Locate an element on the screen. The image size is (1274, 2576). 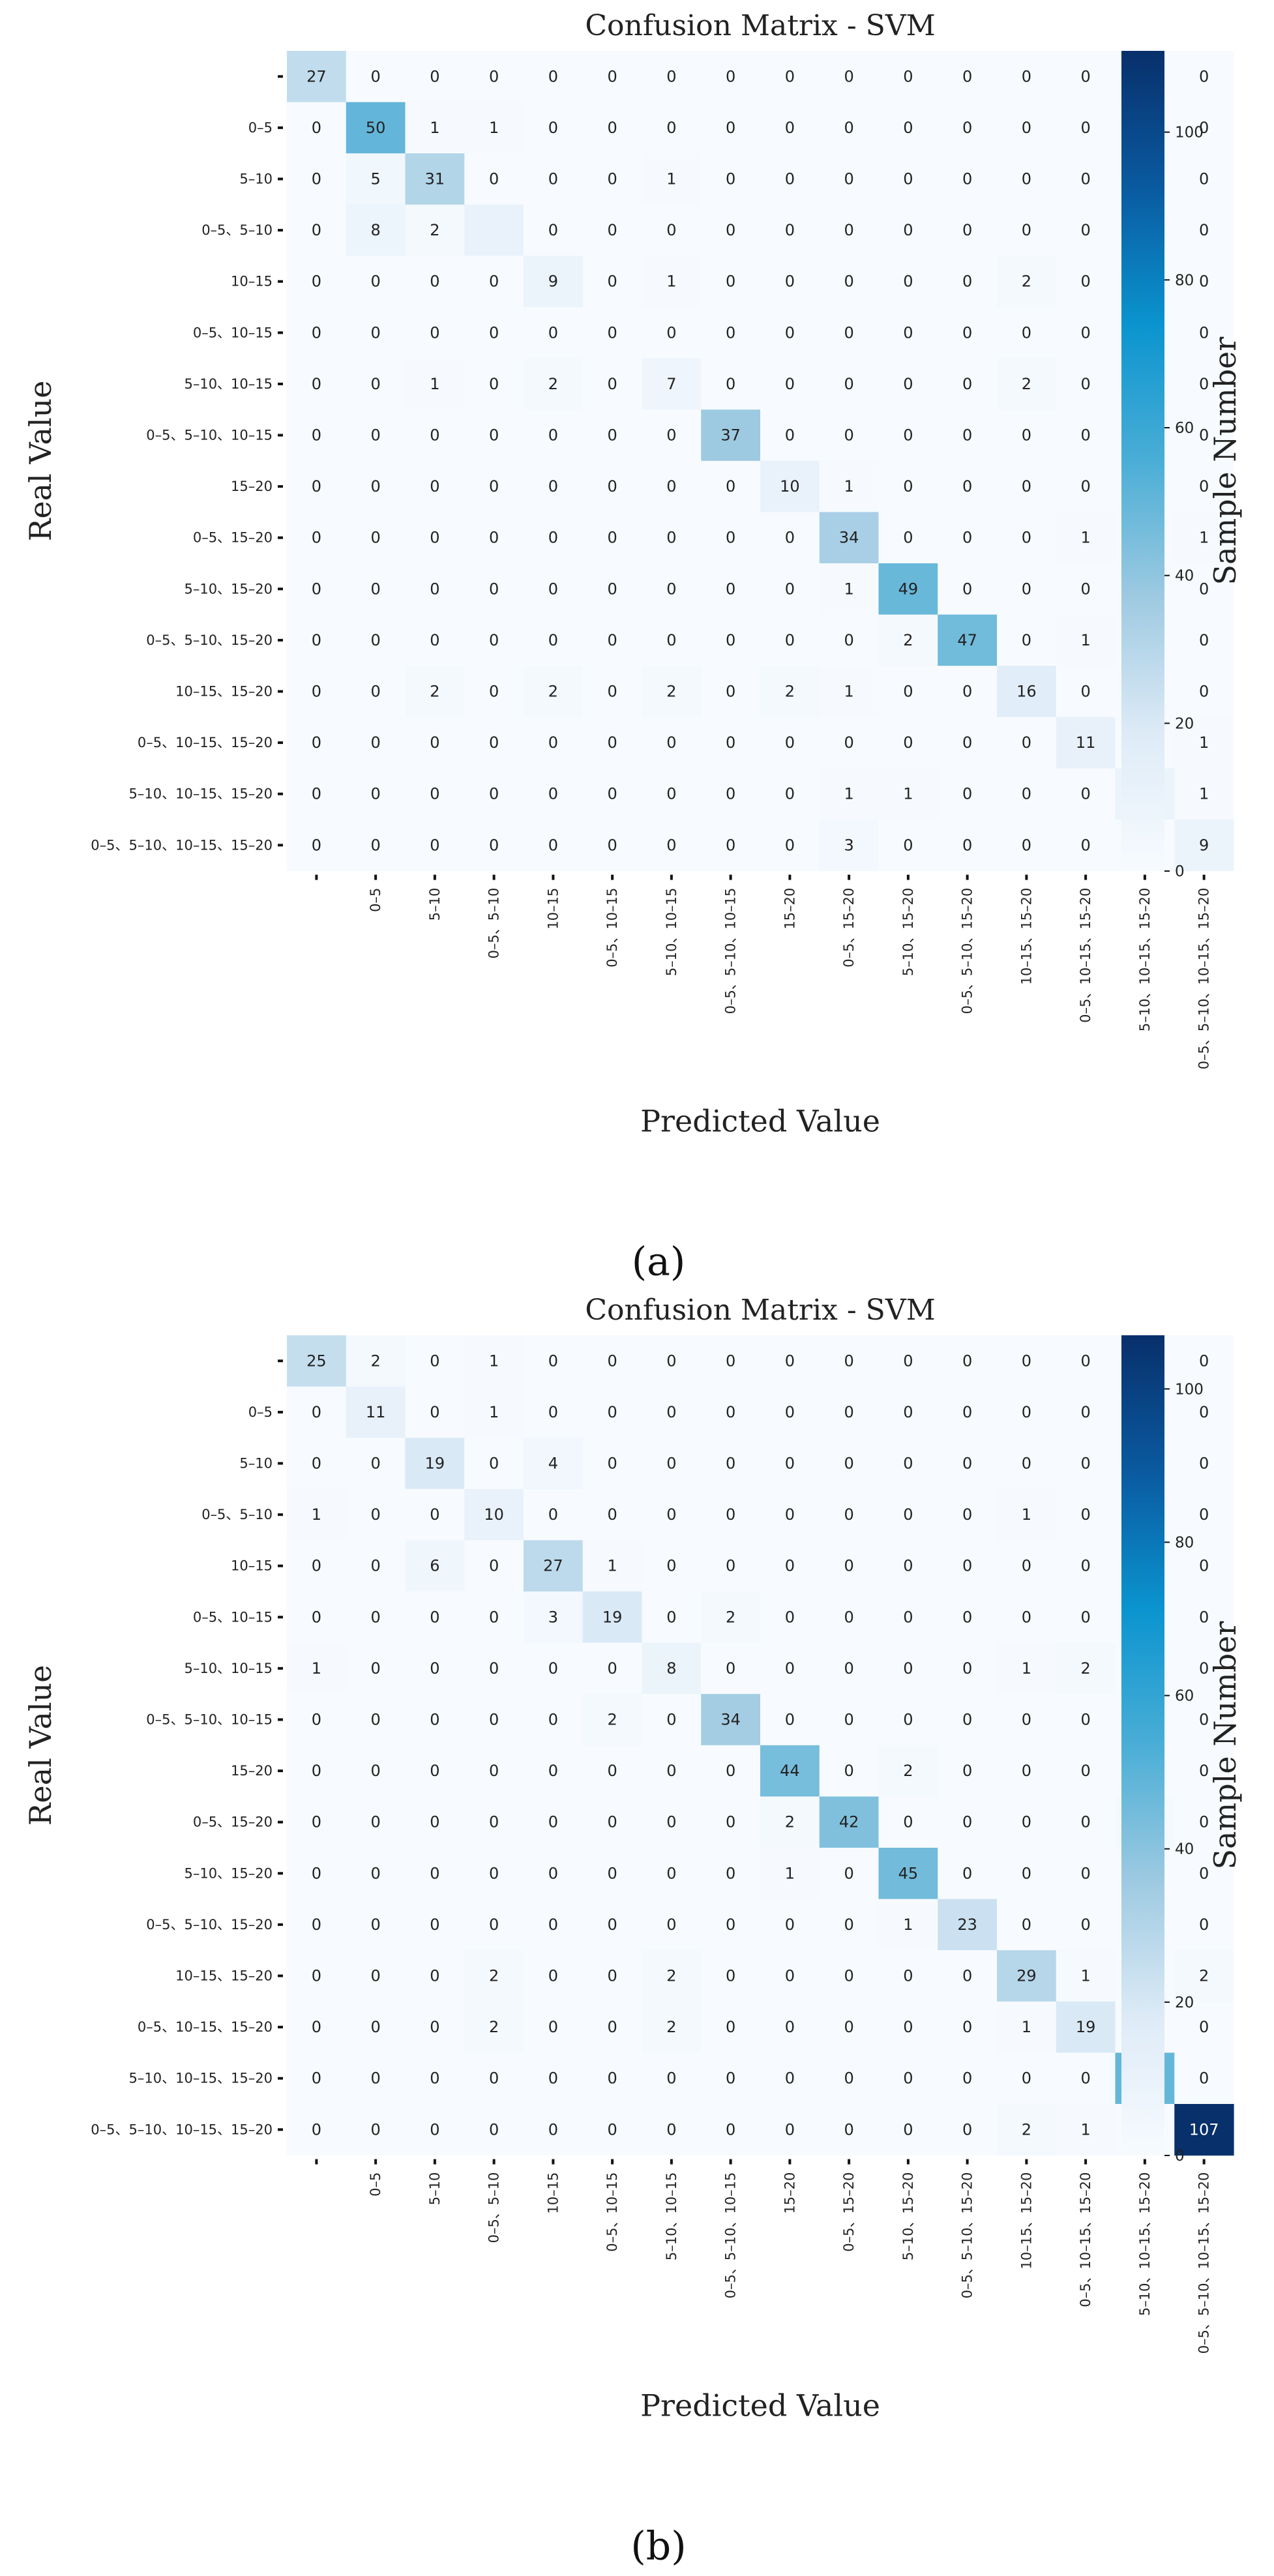
cell-value-label: 107 is located at coordinates (1204, 2129).